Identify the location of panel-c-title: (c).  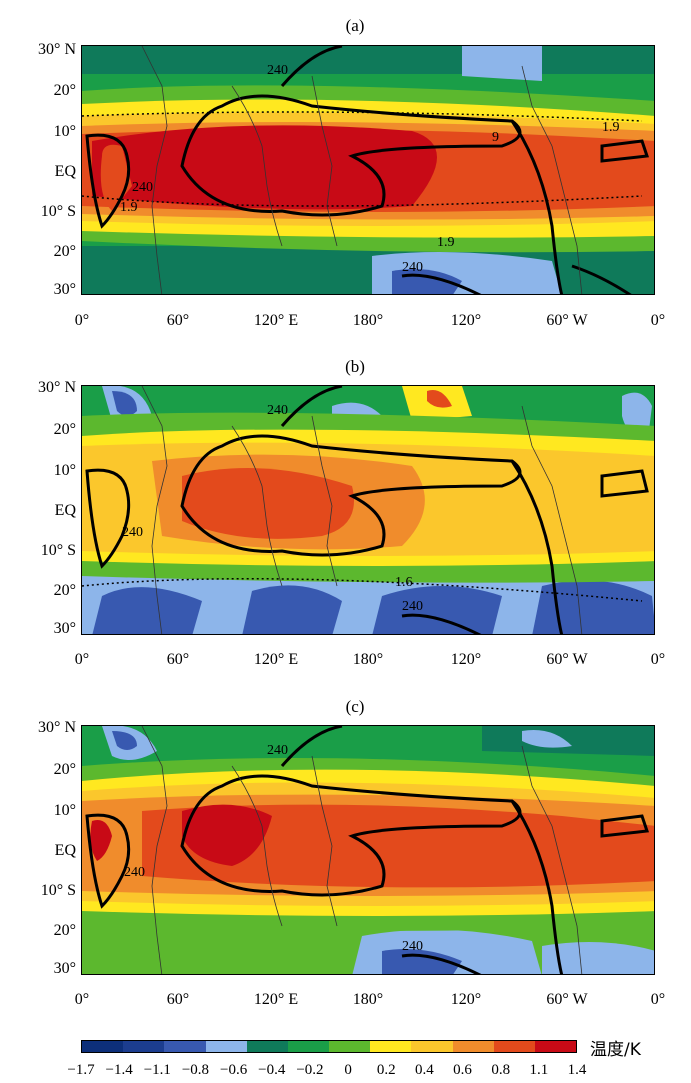
(355, 706).